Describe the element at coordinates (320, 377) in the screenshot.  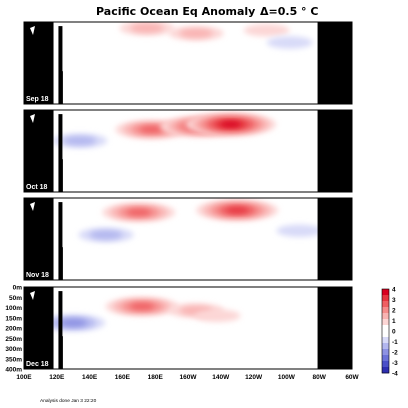
I see `longitude-tick-label: 80W` at that location.